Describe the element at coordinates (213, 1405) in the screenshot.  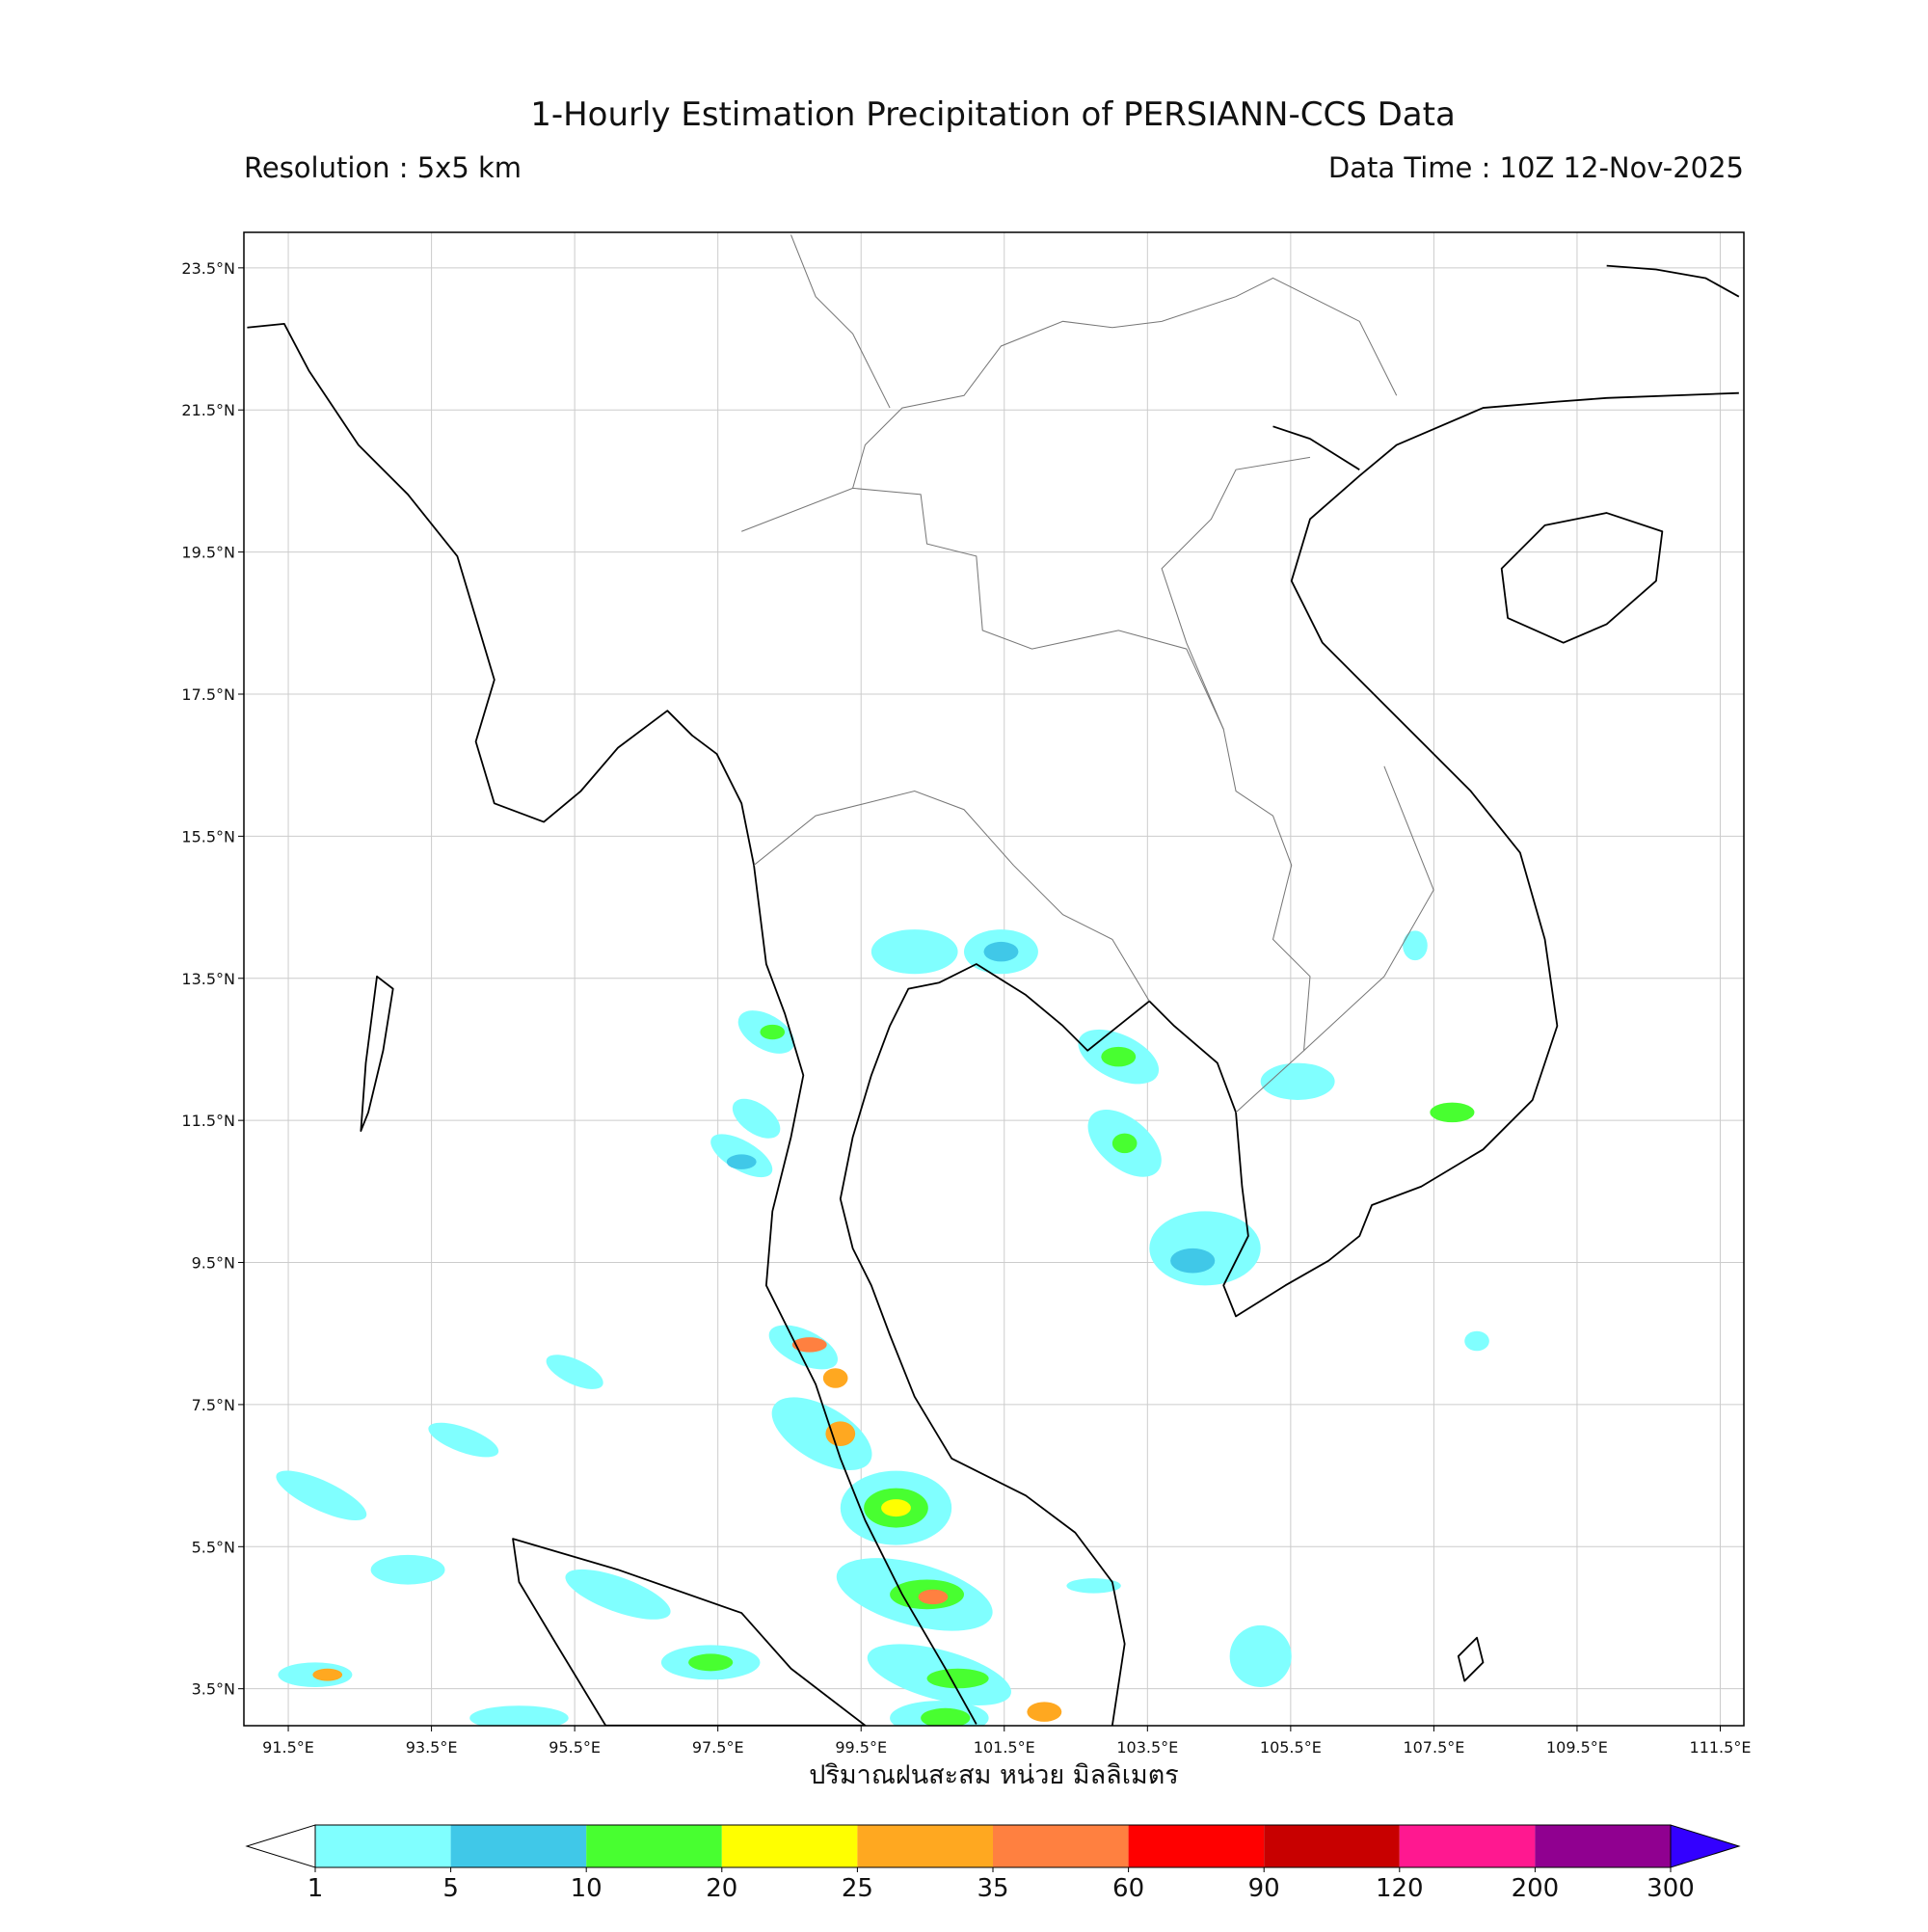
I see `y-tick-label: 7.5°N` at that location.